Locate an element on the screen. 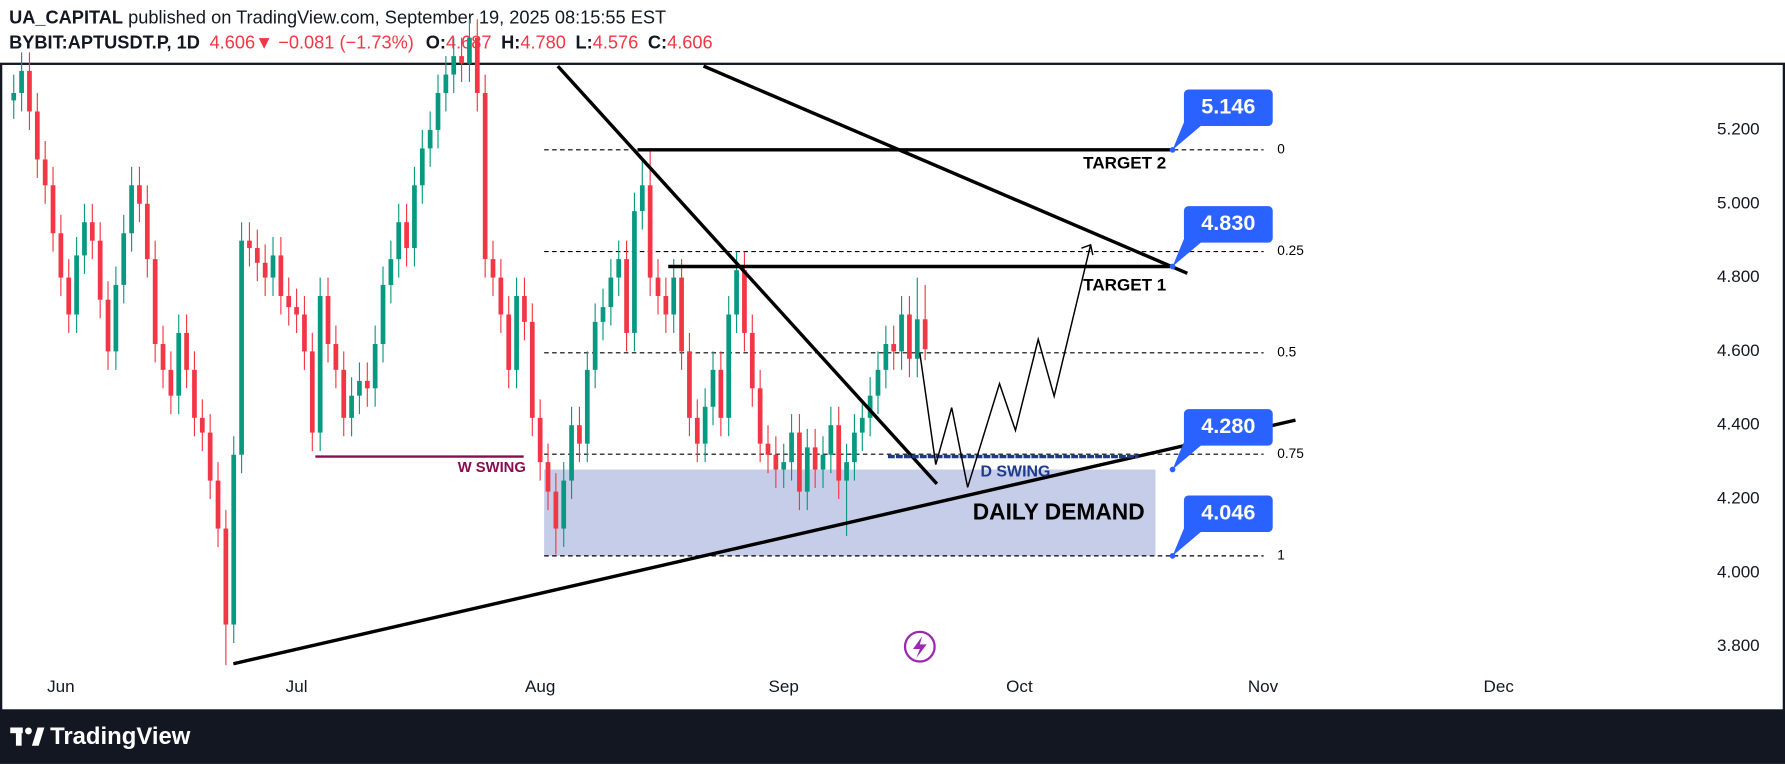 This screenshot has width=1785, height=764. change: −0.081 (−1.73%) is located at coordinates (346, 42).